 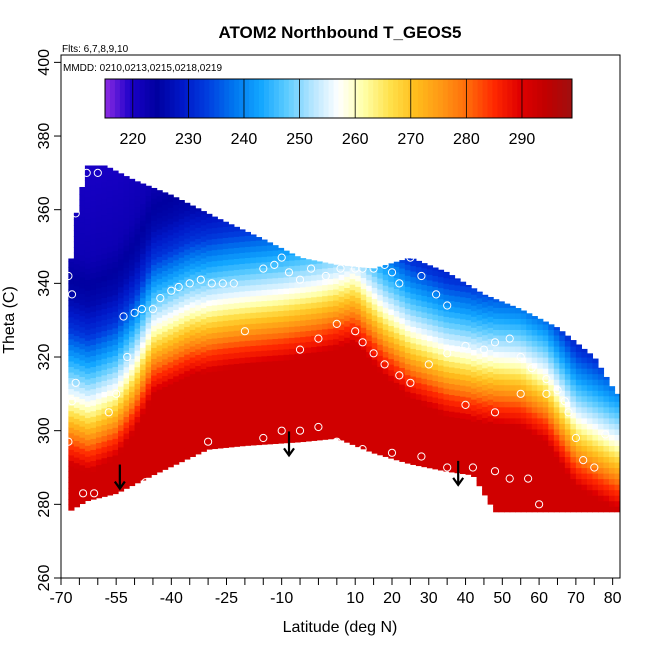 What do you see at coordinates (44, 283) in the screenshot?
I see `y-tick-label: 340` at bounding box center [44, 283].